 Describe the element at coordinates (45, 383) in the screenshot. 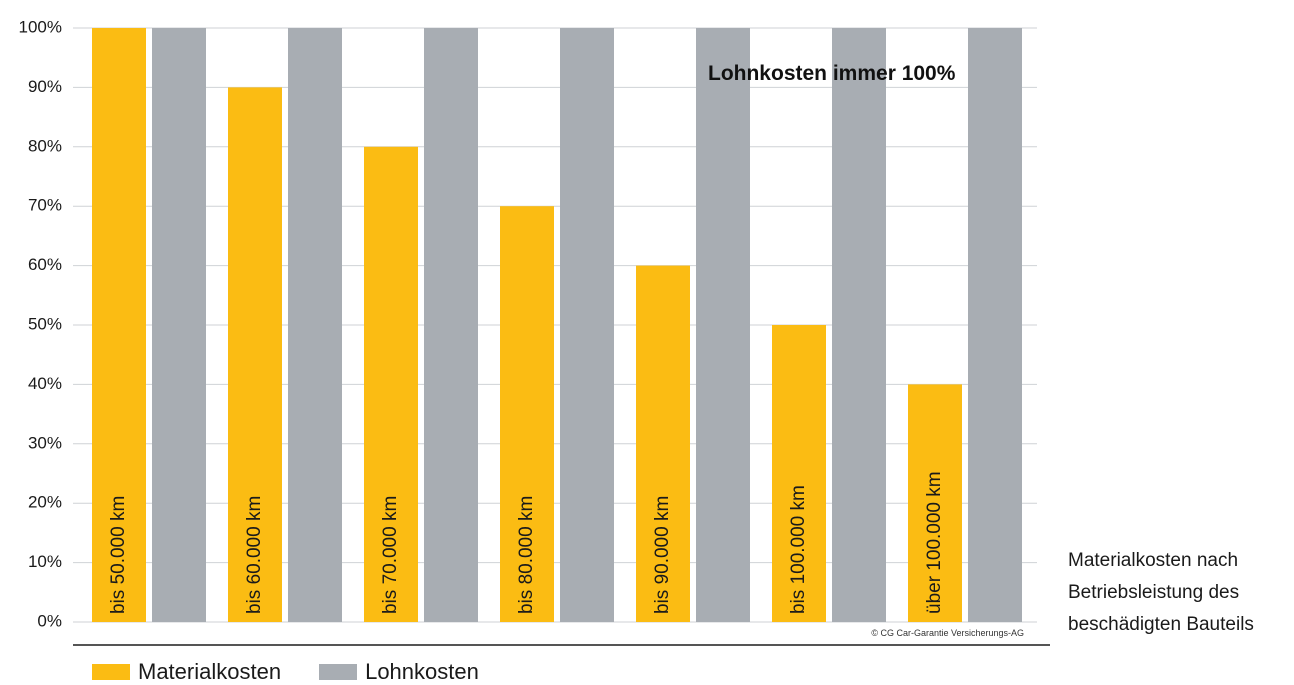

I see `y-tick-label: 40%` at that location.